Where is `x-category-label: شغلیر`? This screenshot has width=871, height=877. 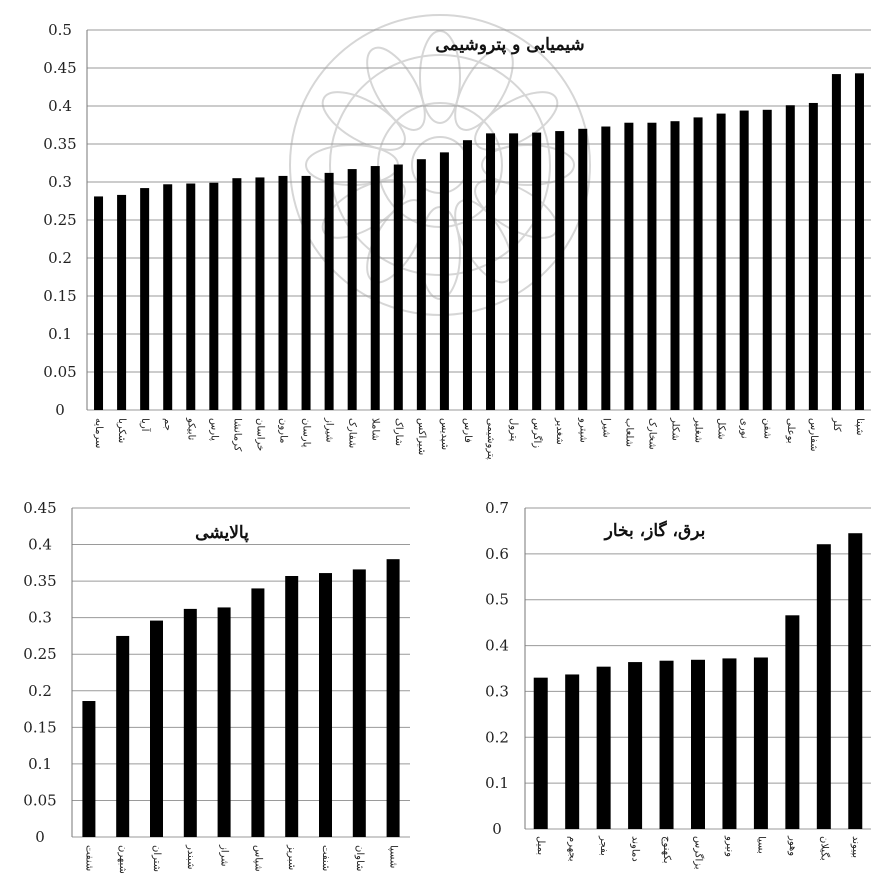 x-category-label: شغلیر is located at coordinates (698, 430).